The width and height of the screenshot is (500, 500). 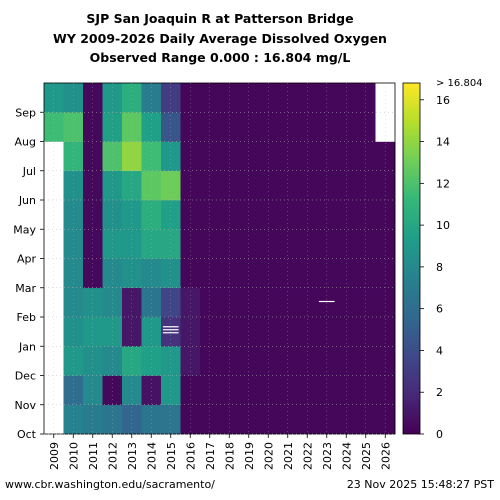 What do you see at coordinates (132, 456) in the screenshot?
I see `x-tick-label: 2013` at bounding box center [132, 456].